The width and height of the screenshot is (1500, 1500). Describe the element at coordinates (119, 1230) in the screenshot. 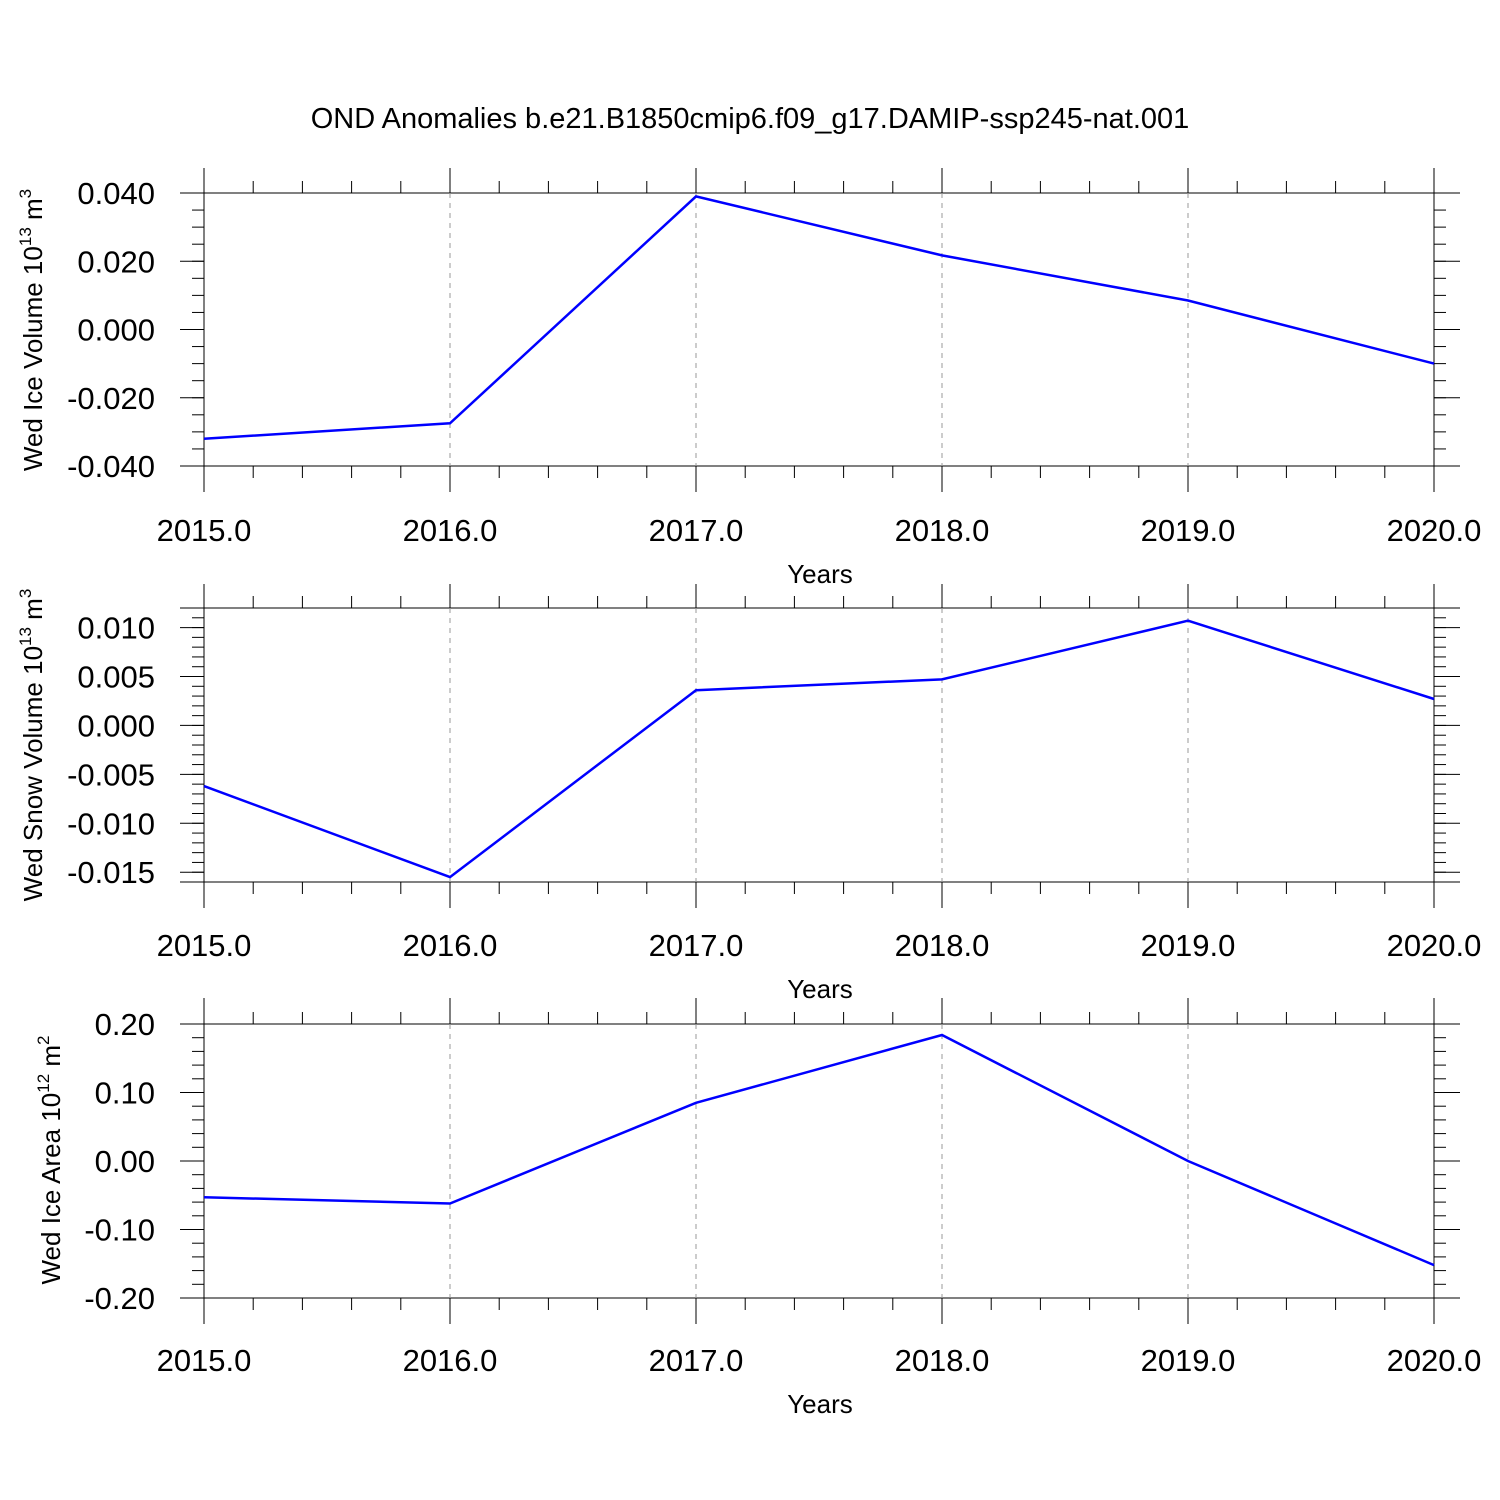

I see `y-tick-label: -0.10` at that location.